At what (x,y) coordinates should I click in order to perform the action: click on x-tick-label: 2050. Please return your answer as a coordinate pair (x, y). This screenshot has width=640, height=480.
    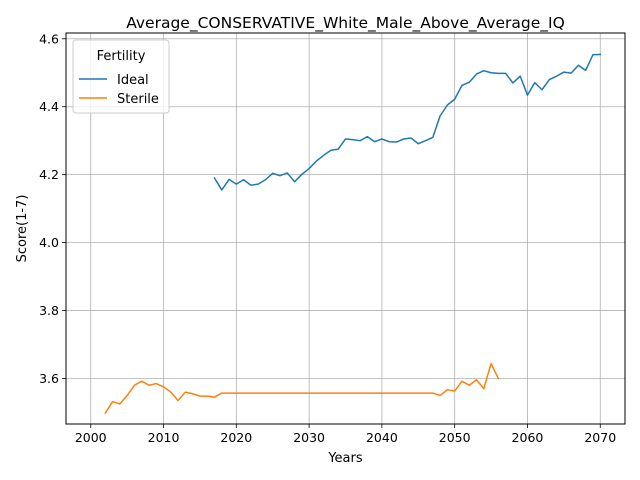
    Looking at the image, I should click on (455, 437).